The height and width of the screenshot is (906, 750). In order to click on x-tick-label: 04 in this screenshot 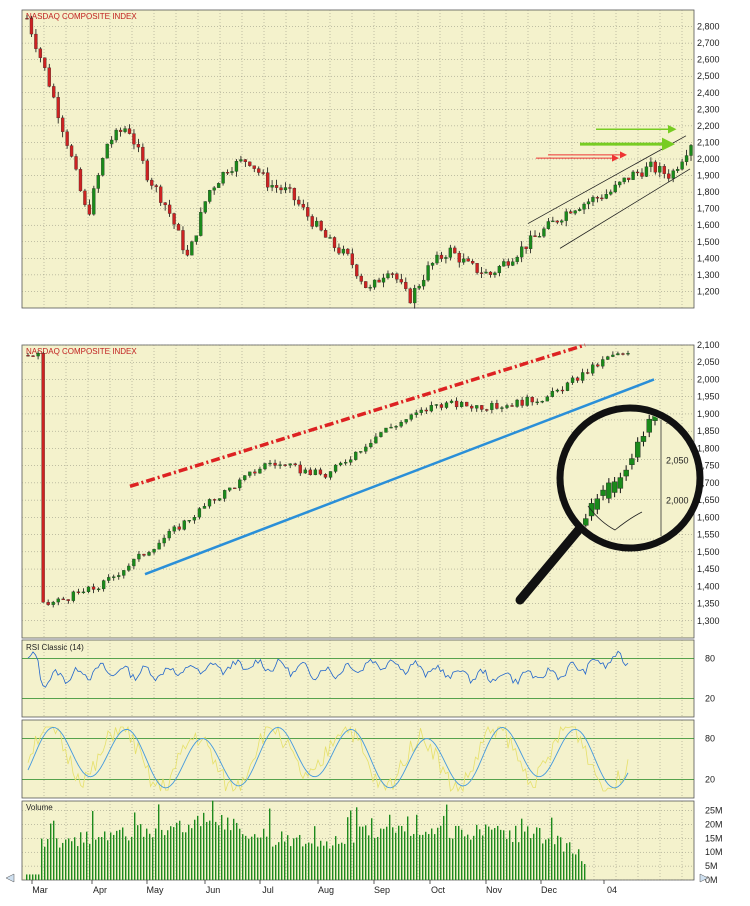, I will do `click(612, 890)`.